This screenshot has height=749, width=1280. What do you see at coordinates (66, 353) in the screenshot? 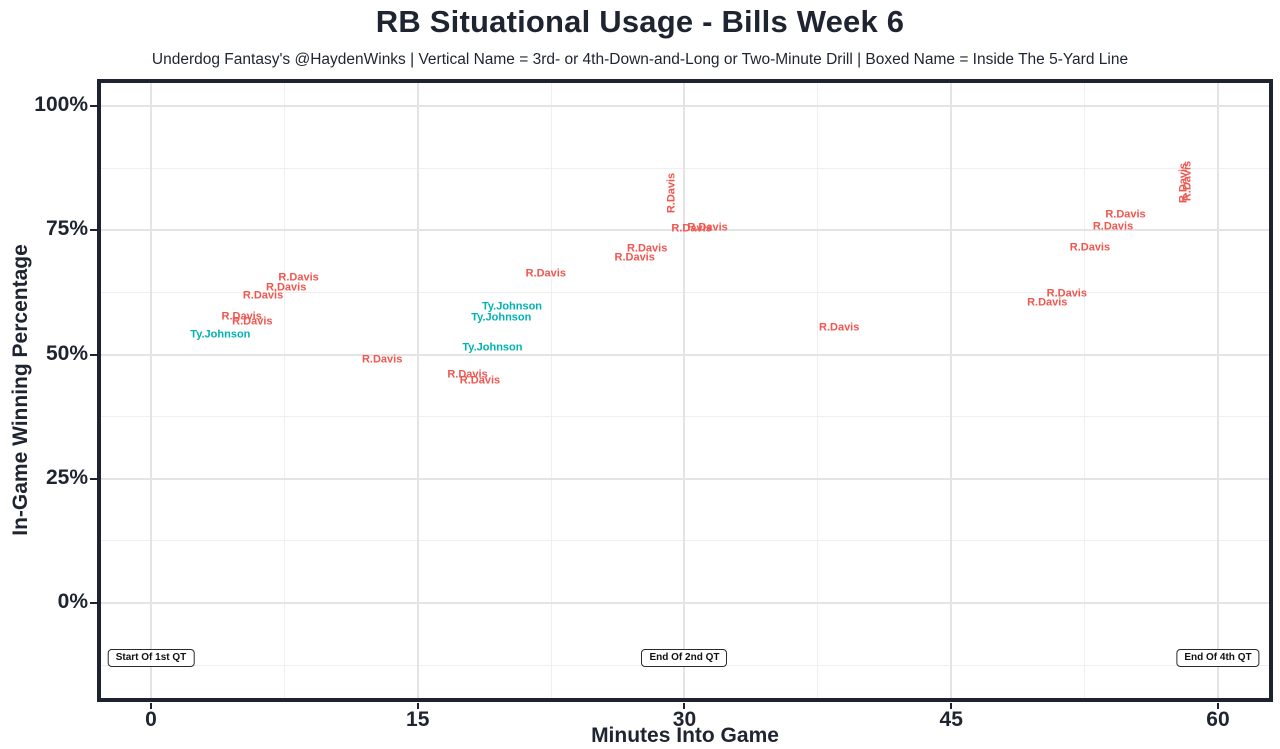
I see `y-tick-label: 50%` at bounding box center [66, 353].